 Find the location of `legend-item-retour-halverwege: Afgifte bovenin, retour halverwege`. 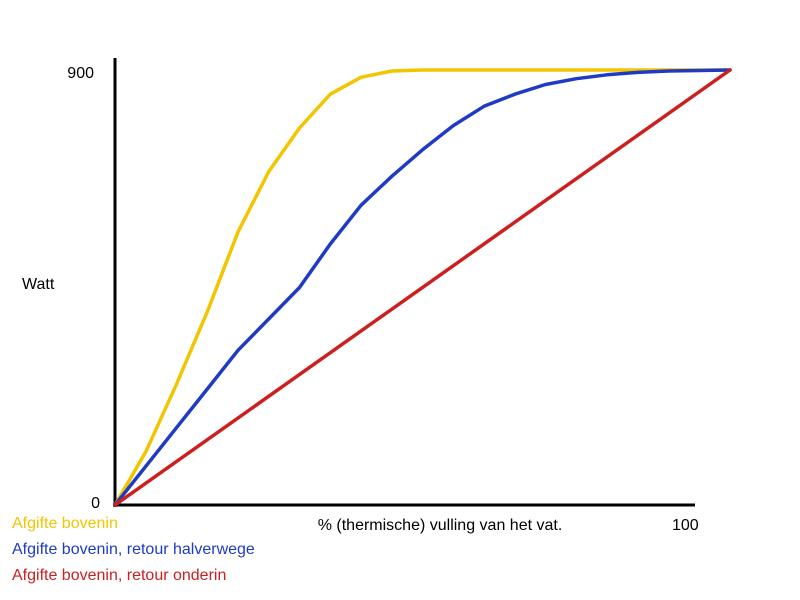

legend-item-retour-halverwege: Afgifte bovenin, retour halverwege is located at coordinates (133, 549).